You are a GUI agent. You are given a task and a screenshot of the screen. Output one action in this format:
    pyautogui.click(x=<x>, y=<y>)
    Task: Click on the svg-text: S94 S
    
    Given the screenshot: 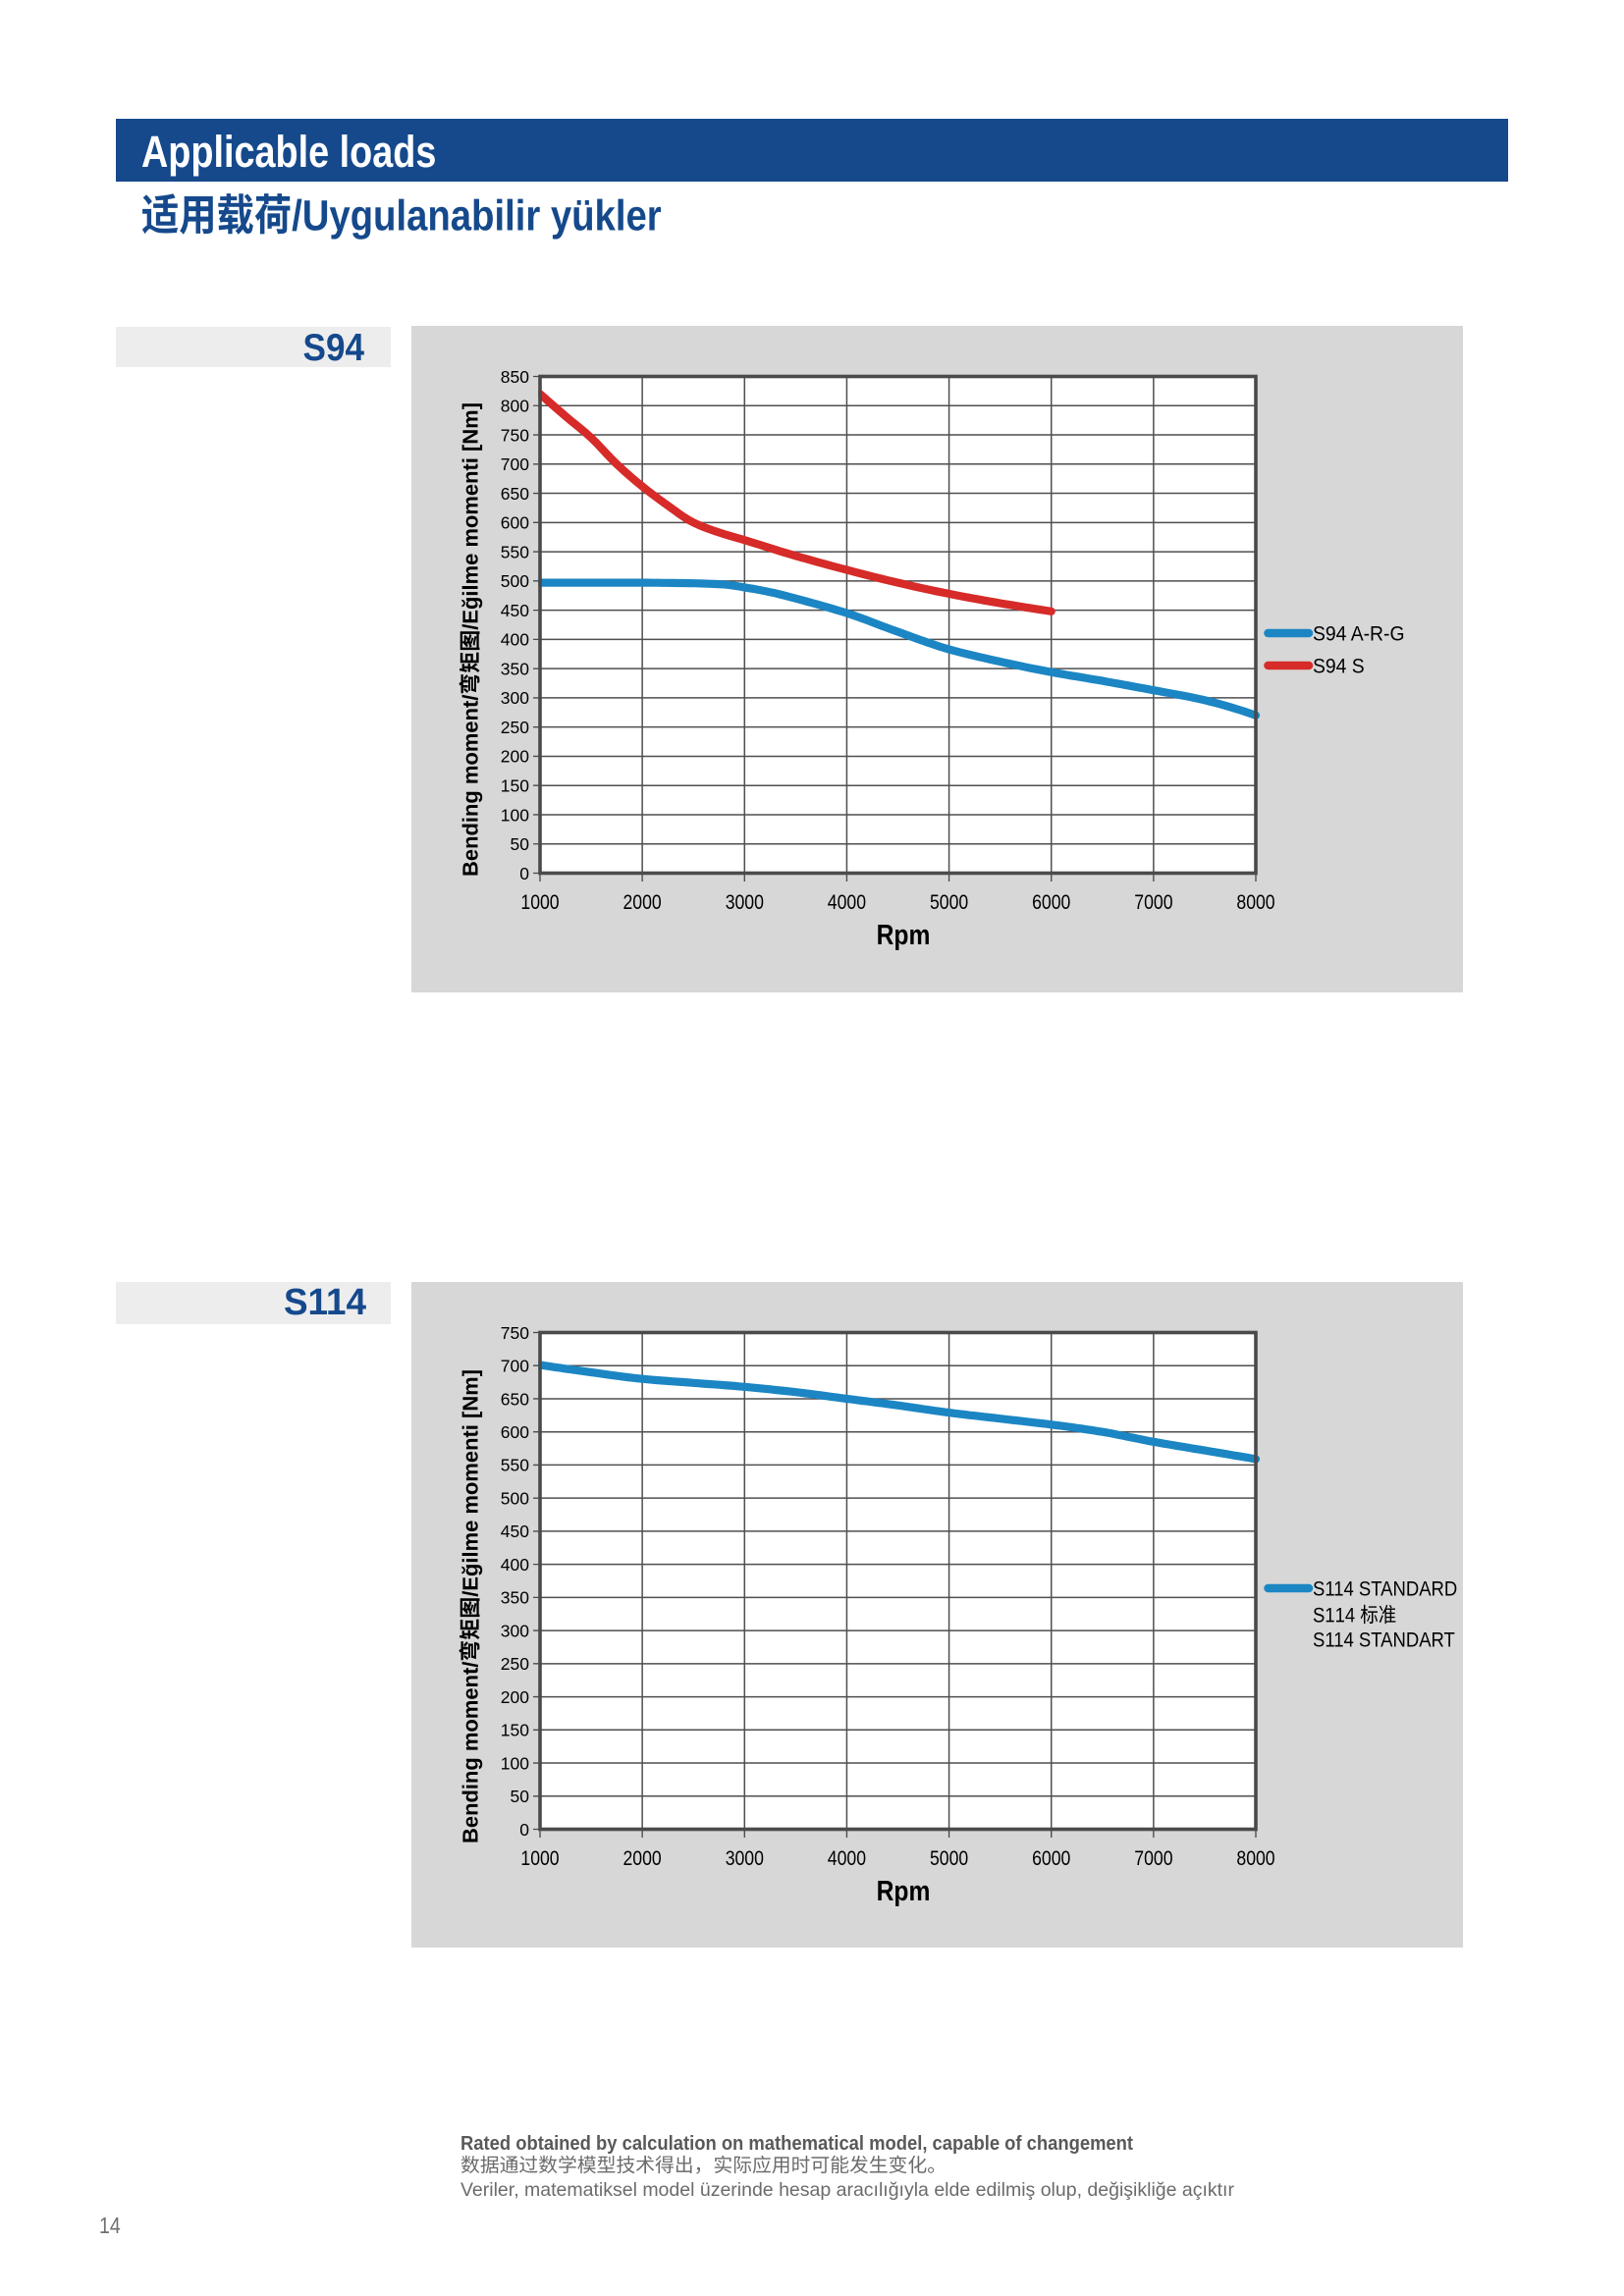 What is the action you would take?
    pyautogui.click(x=1339, y=665)
    